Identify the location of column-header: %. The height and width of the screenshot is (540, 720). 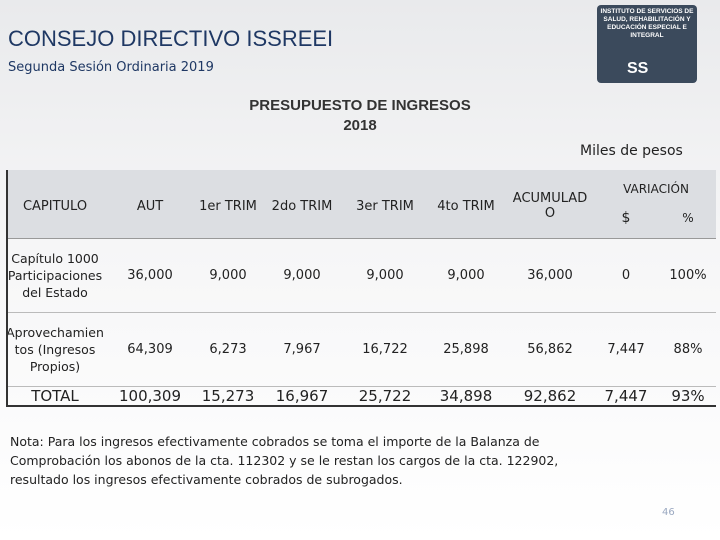
(688, 218).